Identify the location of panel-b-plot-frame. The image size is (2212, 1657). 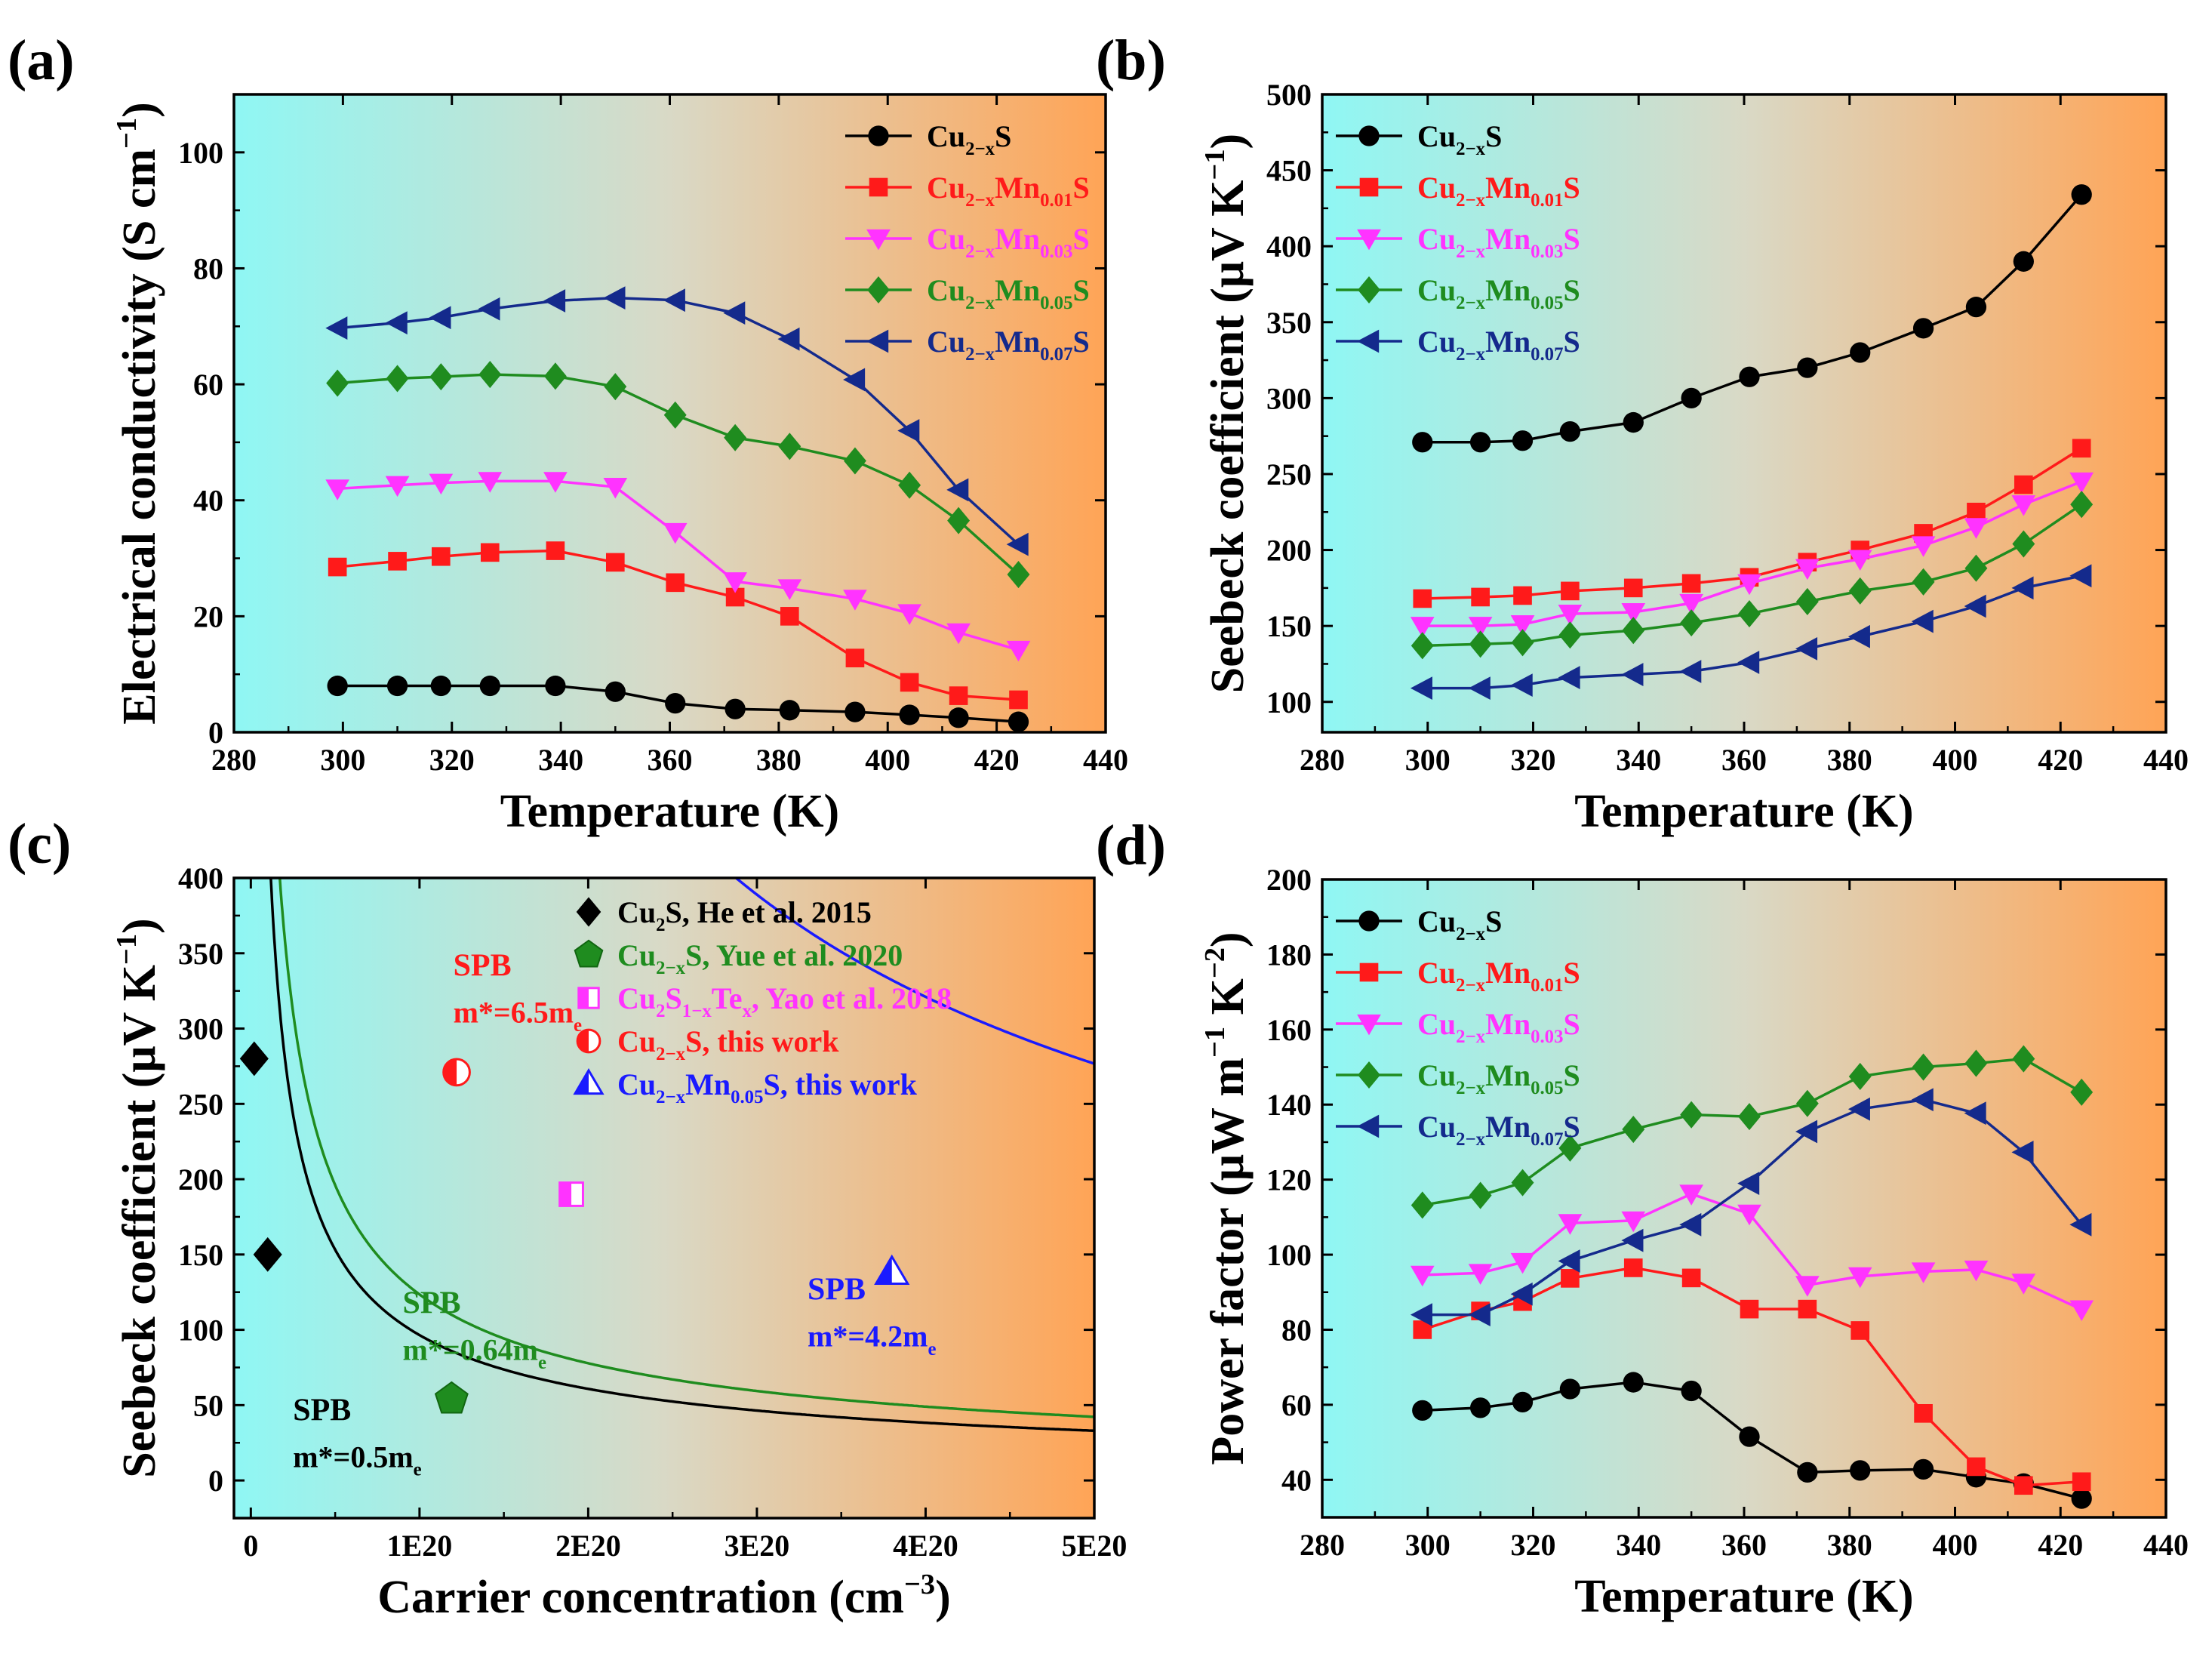
(1744, 413).